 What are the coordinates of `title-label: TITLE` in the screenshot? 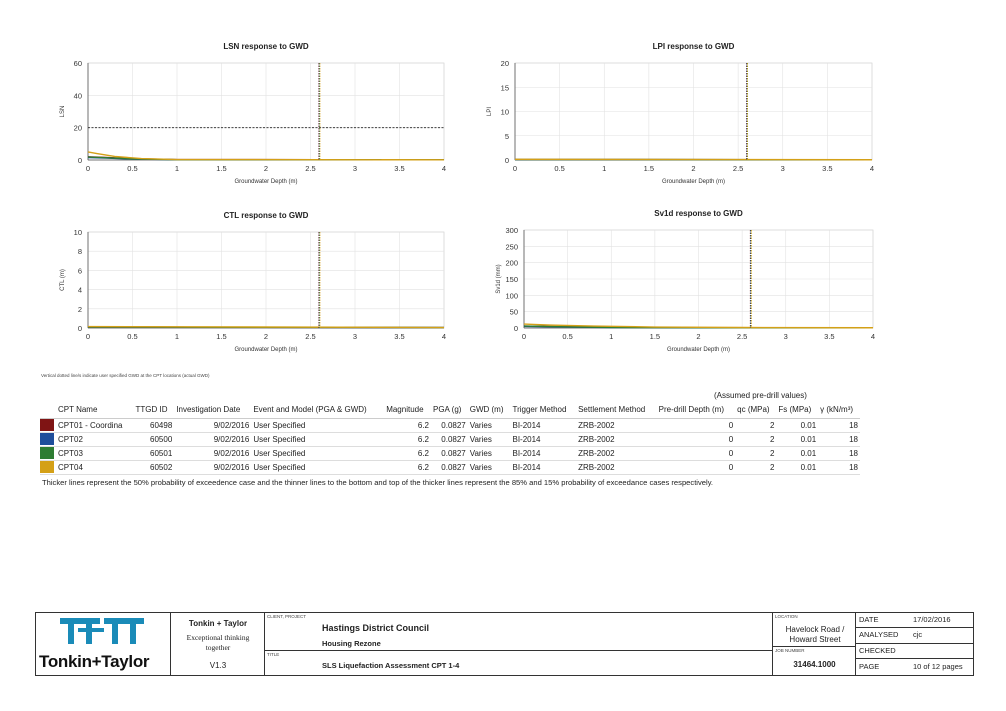 It's located at (273, 654).